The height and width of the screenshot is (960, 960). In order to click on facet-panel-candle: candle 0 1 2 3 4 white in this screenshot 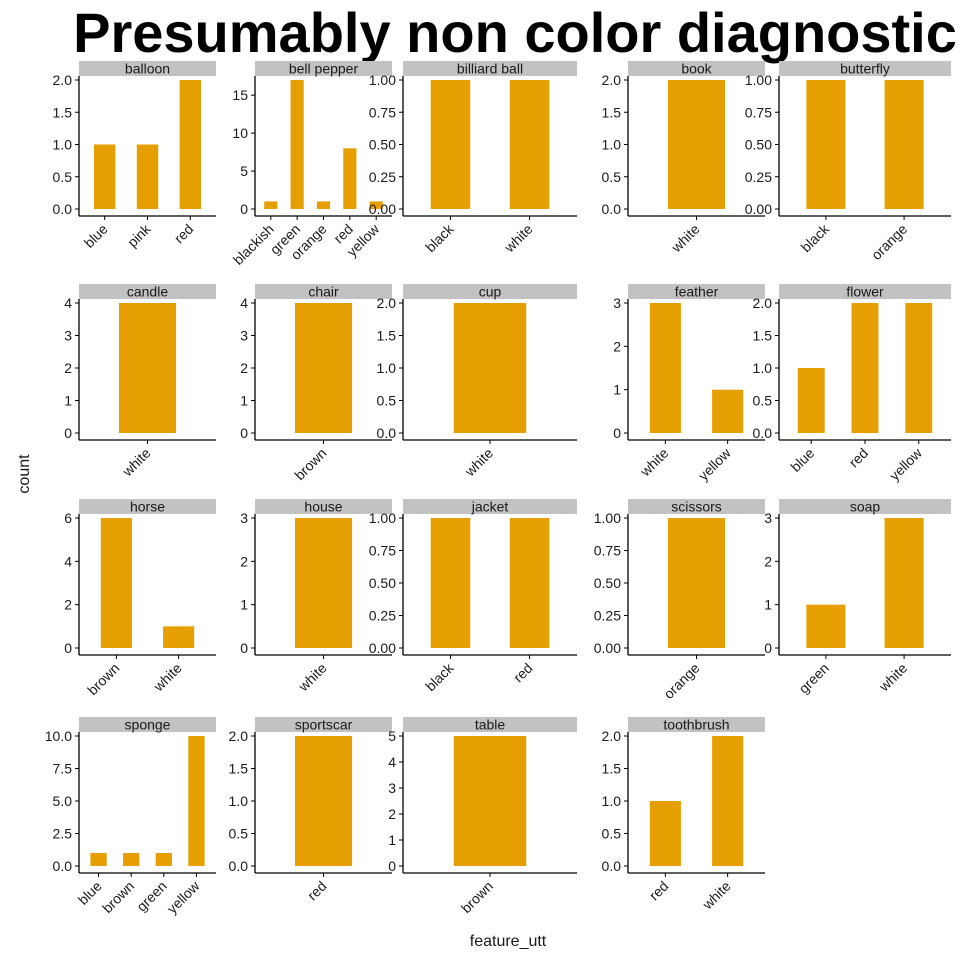, I will do `click(140, 382)`.